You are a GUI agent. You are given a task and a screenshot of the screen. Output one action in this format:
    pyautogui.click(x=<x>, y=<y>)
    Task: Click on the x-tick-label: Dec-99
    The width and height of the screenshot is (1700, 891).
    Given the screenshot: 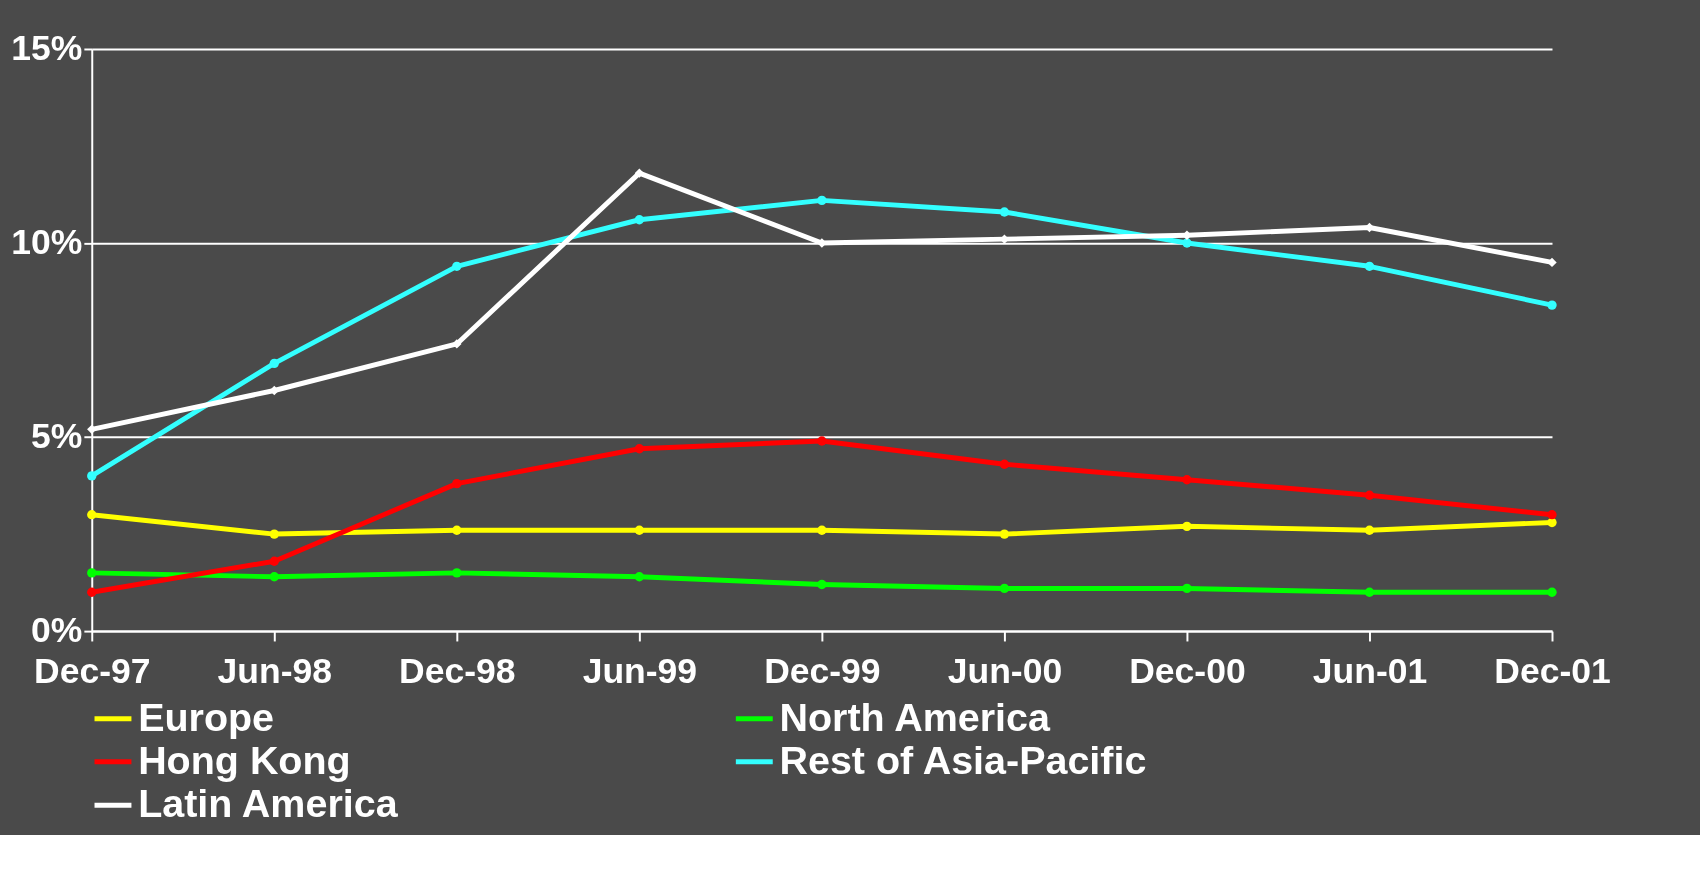 What is the action you would take?
    pyautogui.click(x=822, y=670)
    